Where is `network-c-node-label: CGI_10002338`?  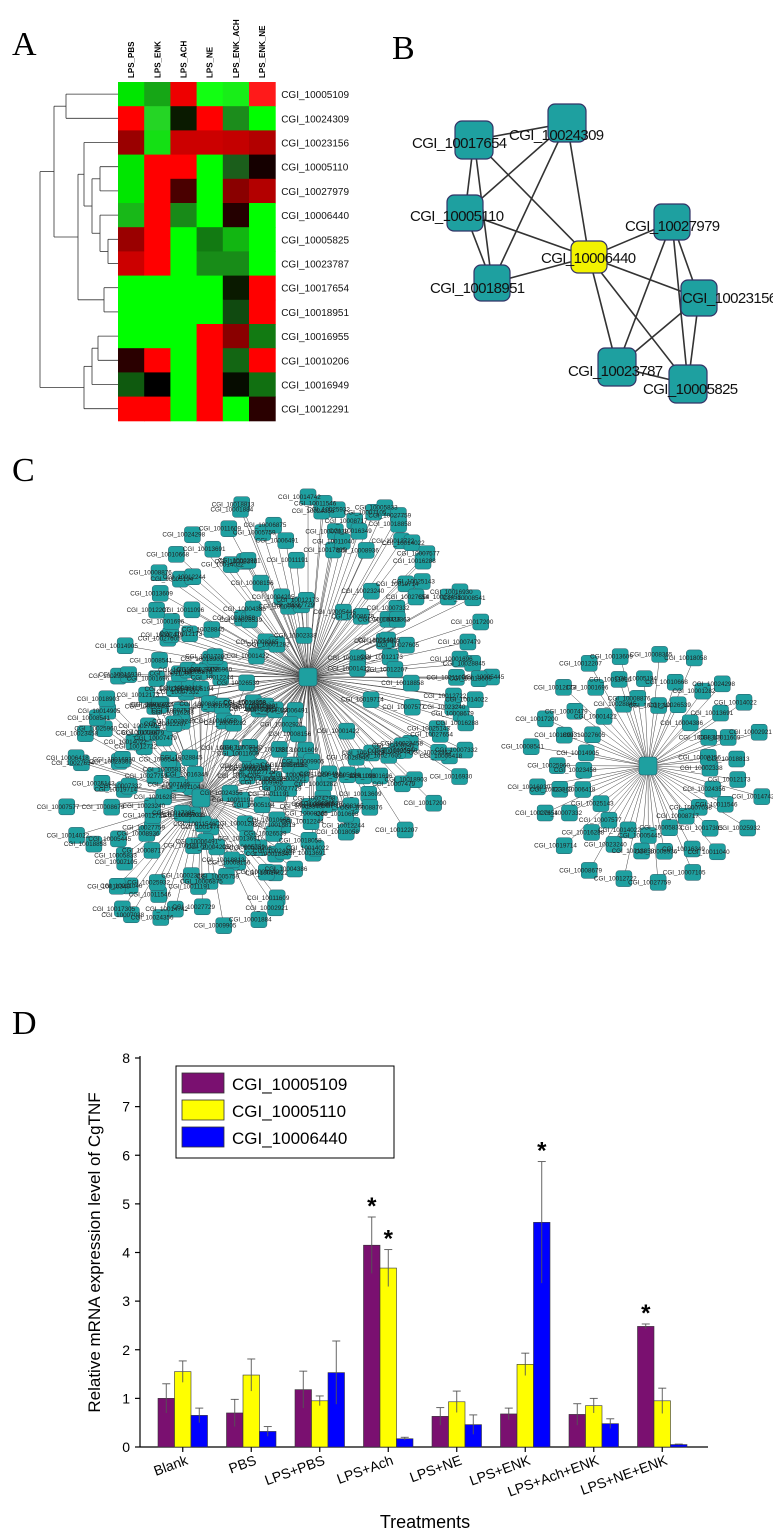 network-c-node-label: CGI_10002338 is located at coordinates (295, 635).